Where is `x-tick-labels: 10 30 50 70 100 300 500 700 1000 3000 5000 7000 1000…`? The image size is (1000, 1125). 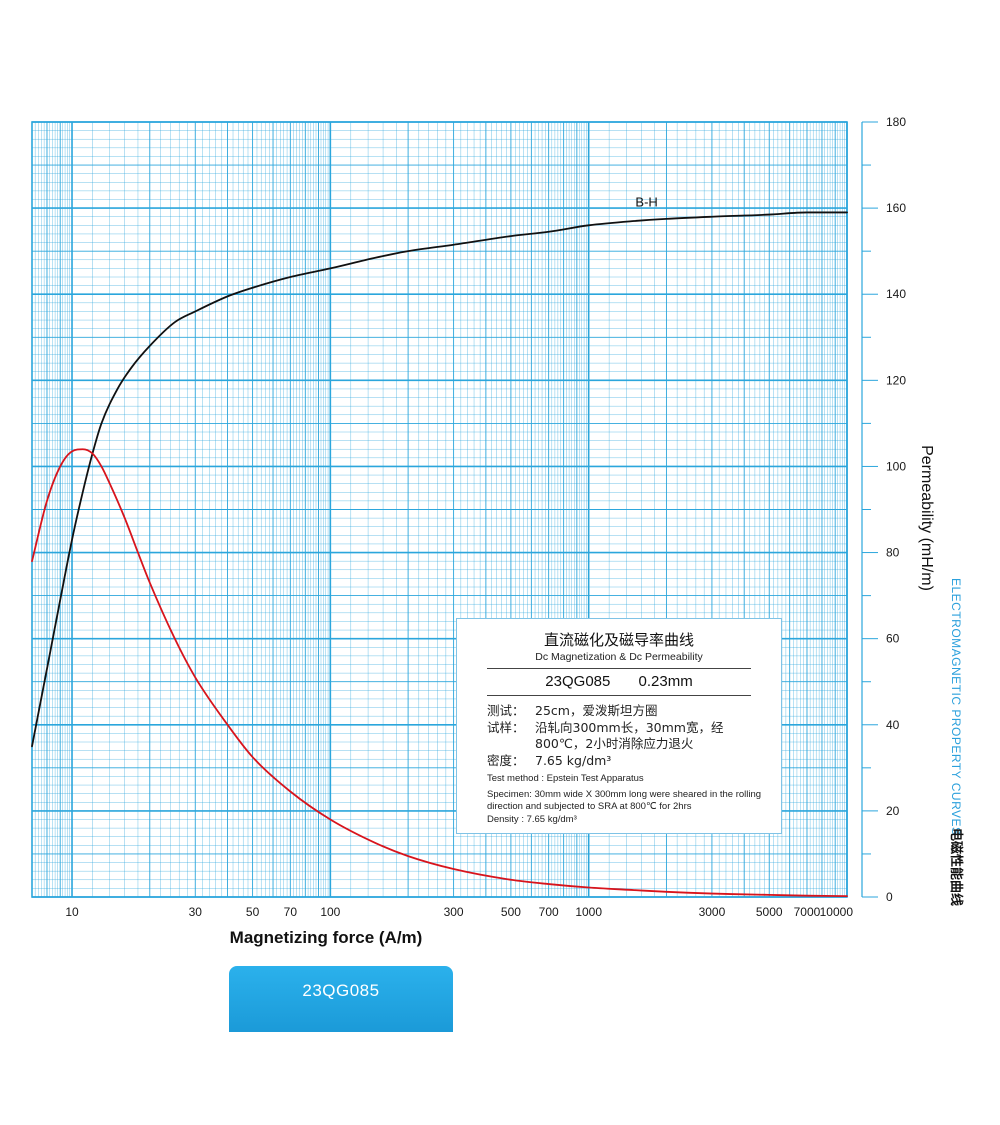
x-tick-labels: 10 30 50 70 100 300 500 700 1000 3000 5000 7000 1000… is located at coordinates (459, 912).